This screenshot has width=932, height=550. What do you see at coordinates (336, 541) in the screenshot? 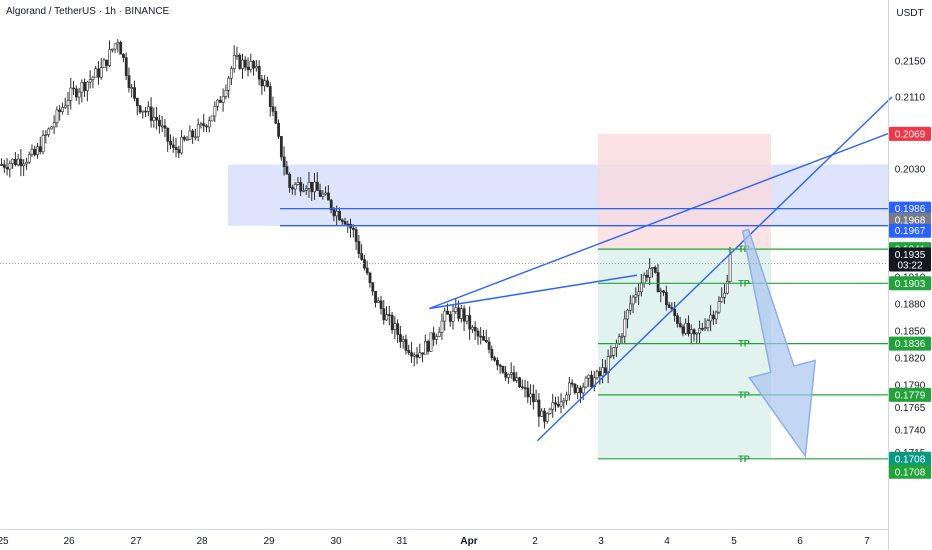
I see `time-tick-label: 30` at bounding box center [336, 541].